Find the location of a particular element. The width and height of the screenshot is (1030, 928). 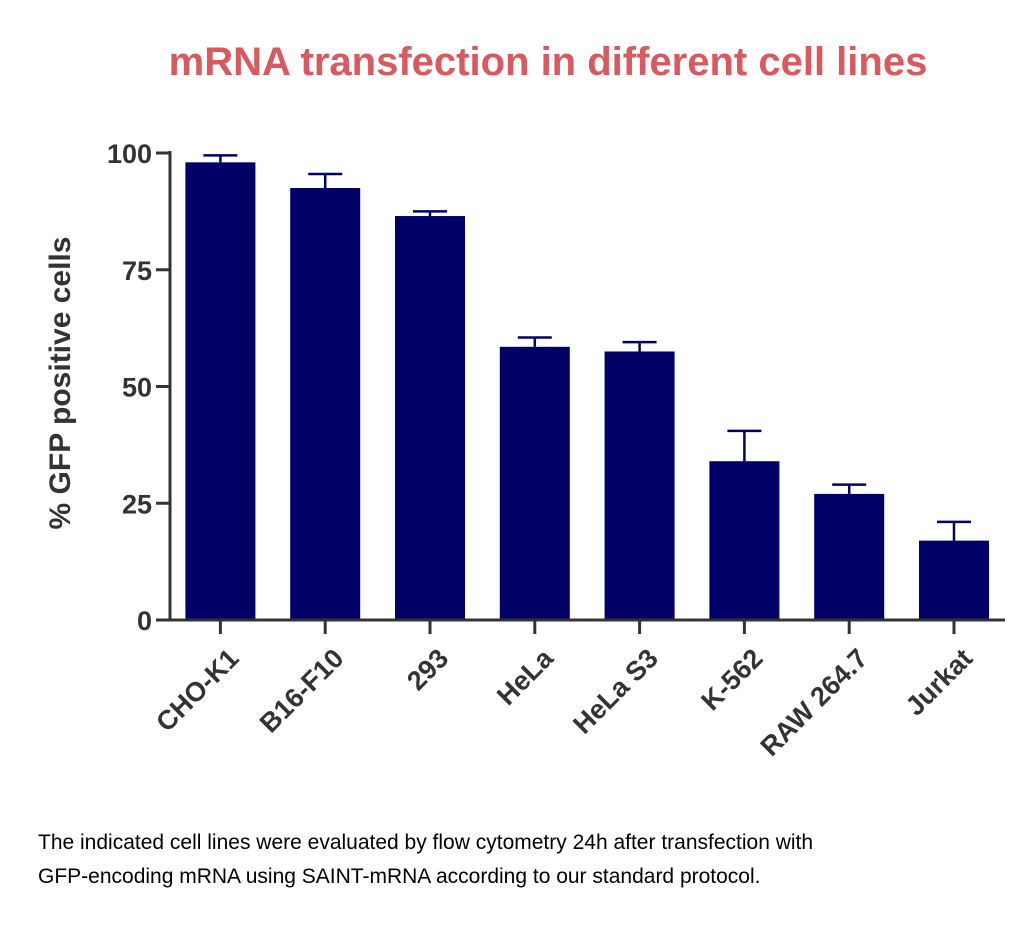

y-axis-label: % GFP positive cells is located at coordinates (60, 383).